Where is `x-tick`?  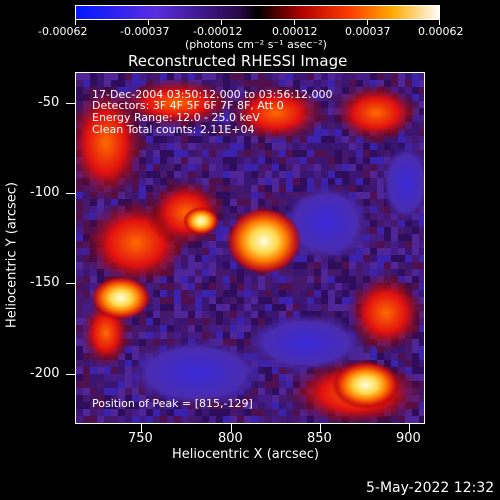
x-tick is located at coordinates (231, 428).